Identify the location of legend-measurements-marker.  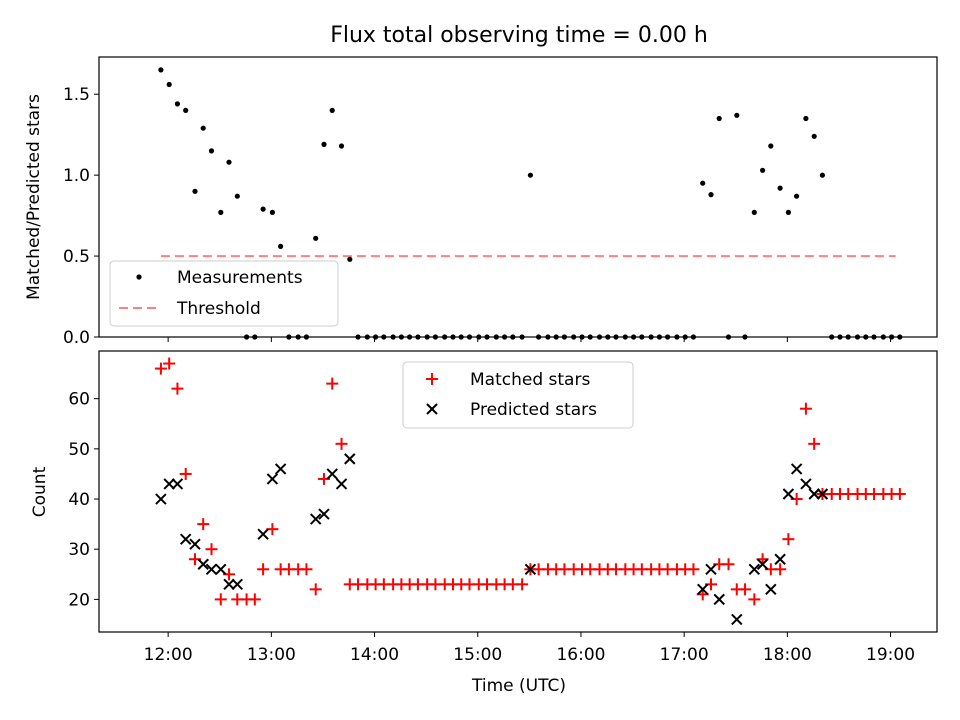
(139, 277).